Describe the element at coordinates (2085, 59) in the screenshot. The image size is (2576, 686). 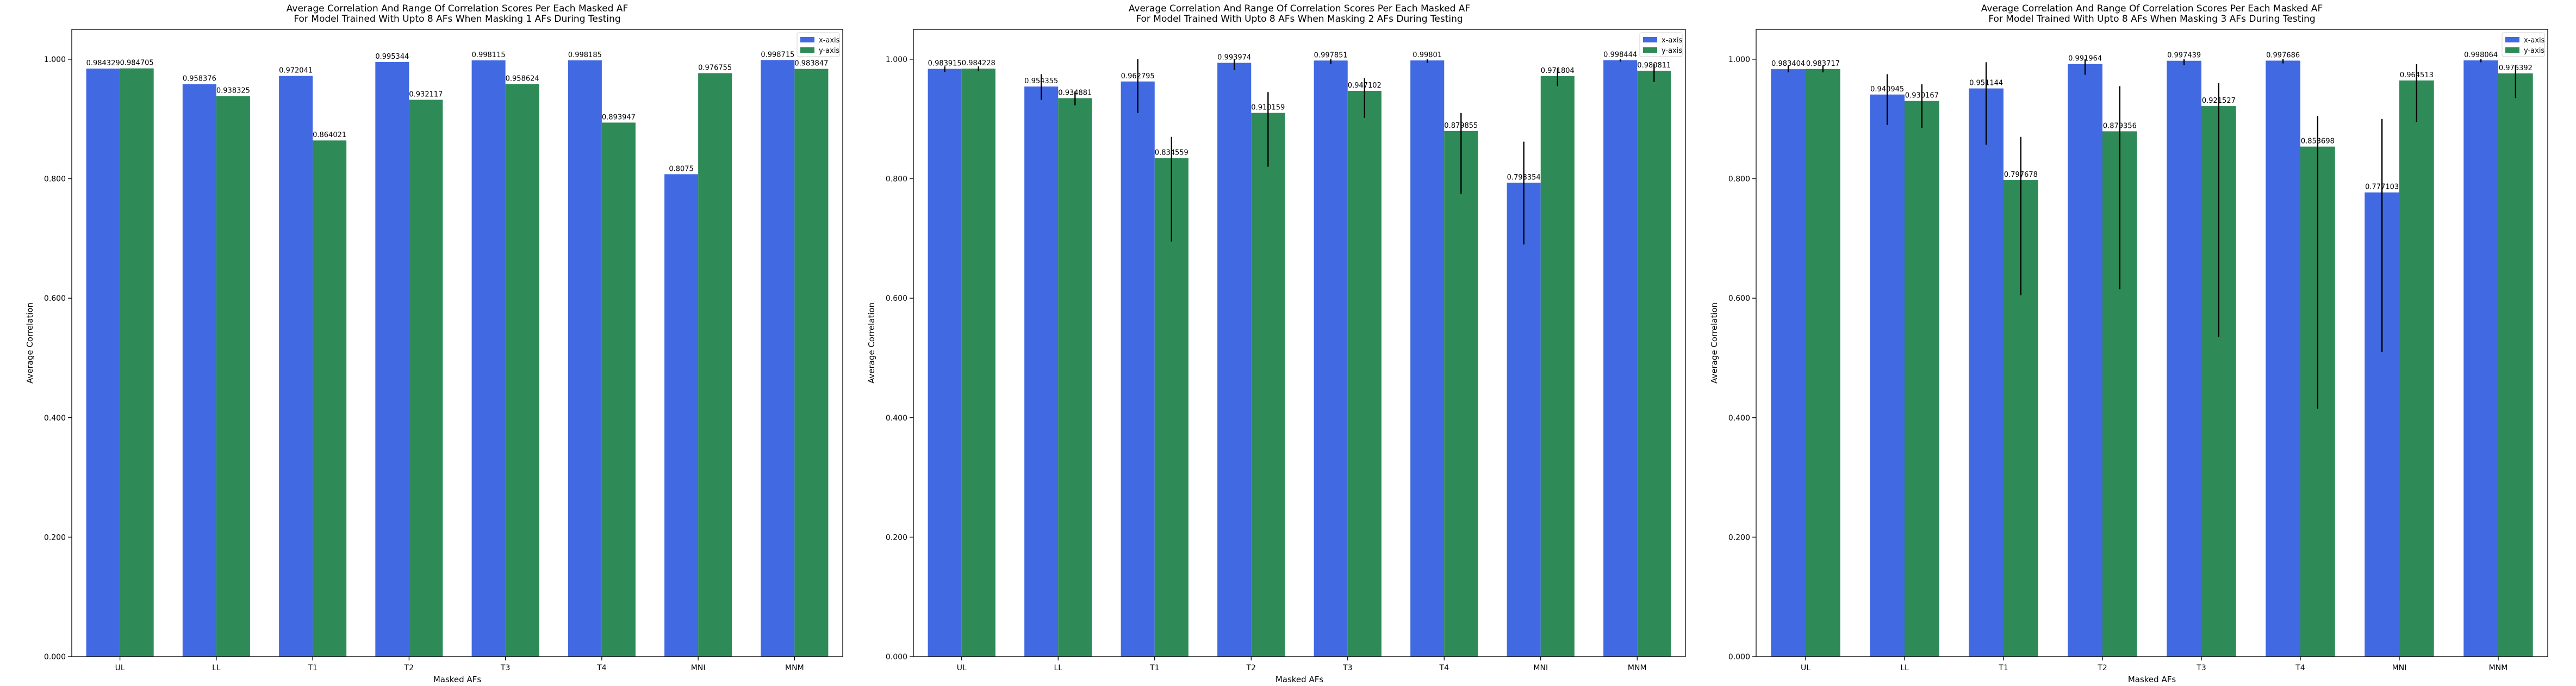
I see `data-label: 0.991964` at that location.